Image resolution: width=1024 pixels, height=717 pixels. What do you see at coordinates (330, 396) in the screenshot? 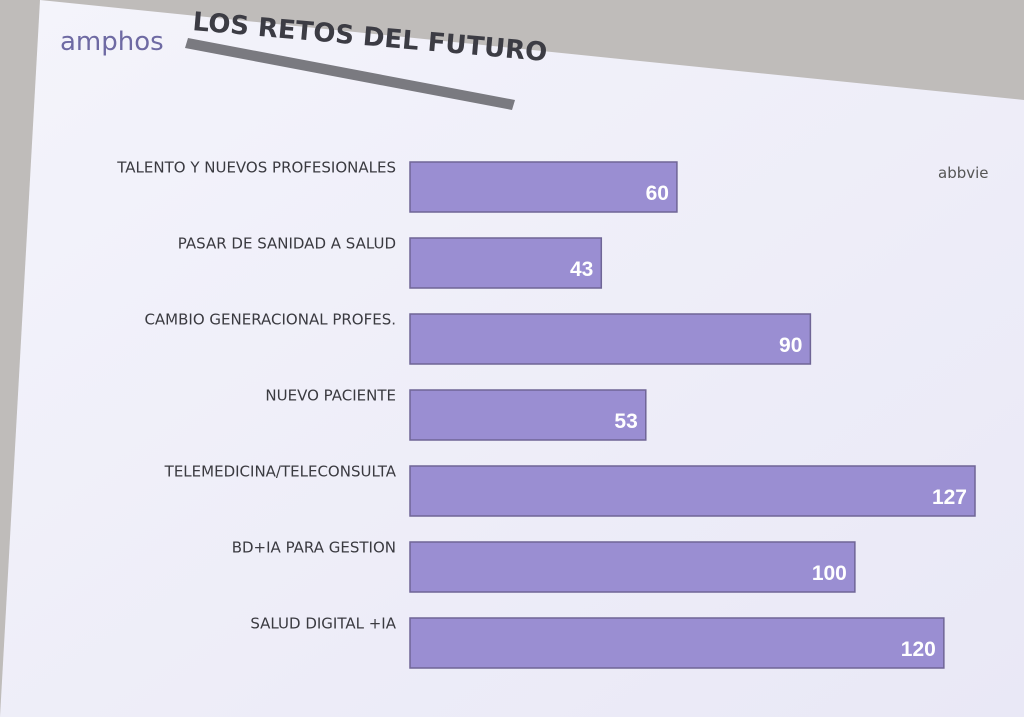
I see `category-label: NUEVO PACIENTE` at bounding box center [330, 396].